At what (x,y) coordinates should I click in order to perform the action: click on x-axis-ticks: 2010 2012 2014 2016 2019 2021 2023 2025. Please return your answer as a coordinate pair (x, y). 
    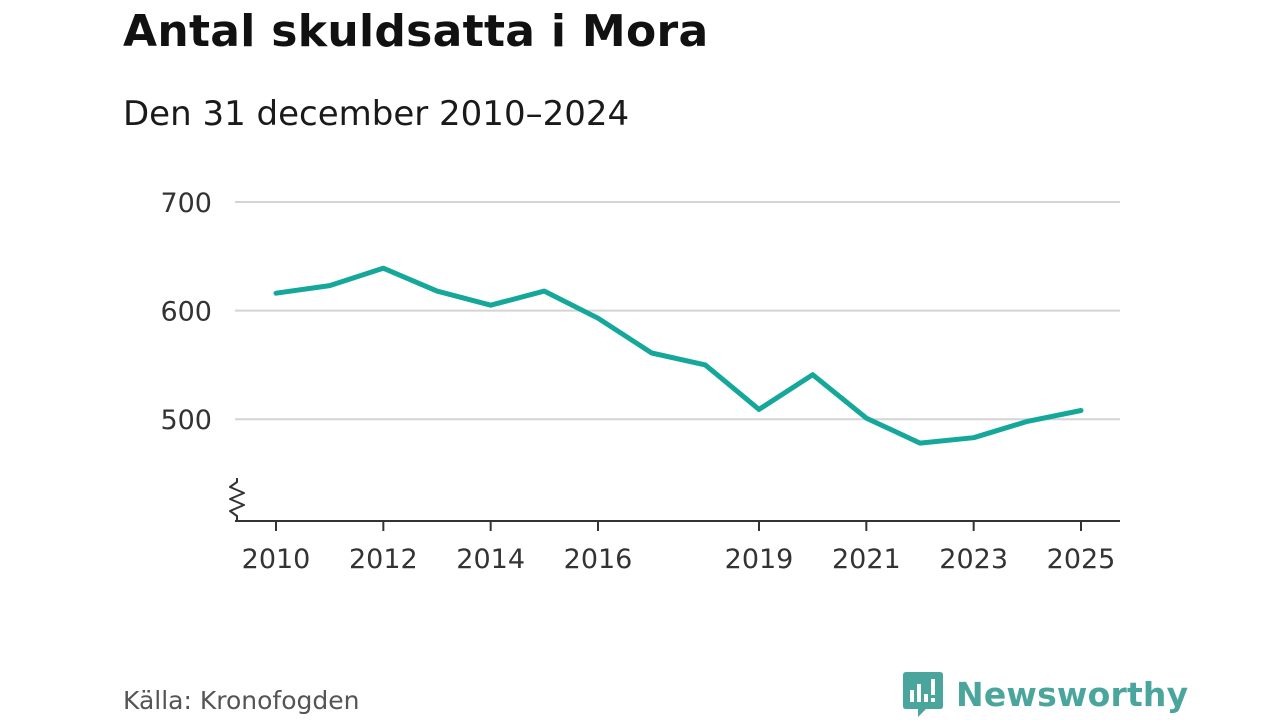
    Looking at the image, I should click on (679, 548).